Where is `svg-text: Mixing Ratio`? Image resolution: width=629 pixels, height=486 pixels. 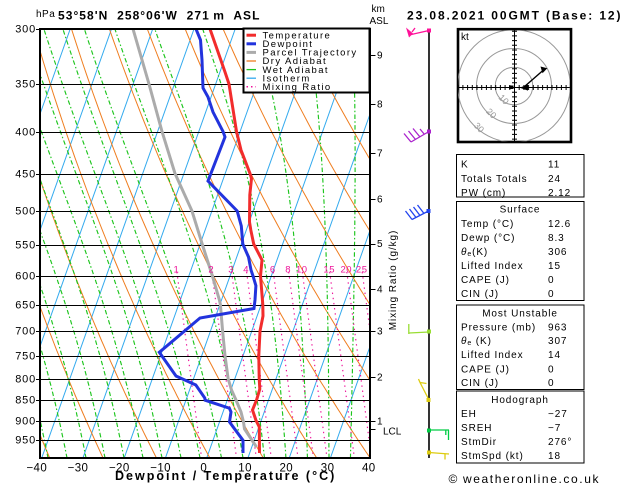
svg-text: Mixing Ratio is located at coordinates (297, 87).